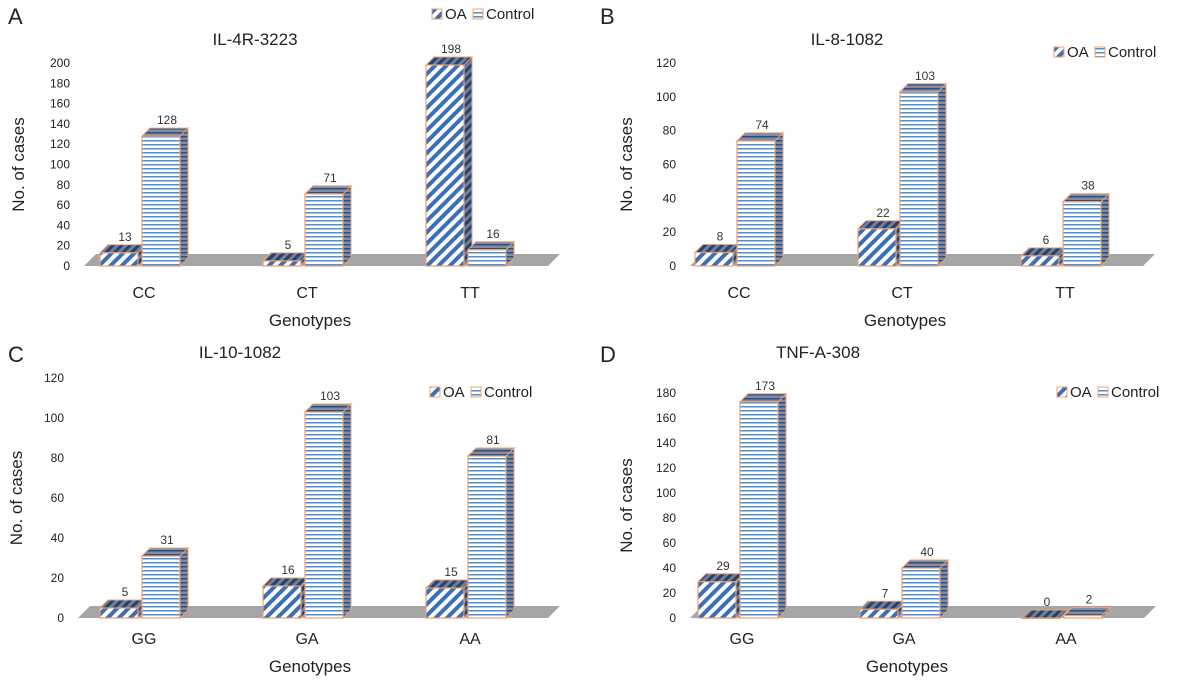  I want to click on bar-control-cc, so click(165, 197).